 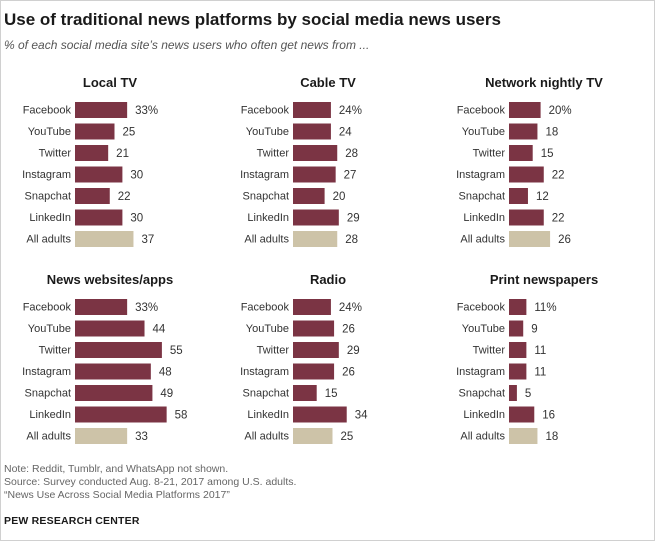 What do you see at coordinates (542, 197) in the screenshot?
I see `value-label: 12` at bounding box center [542, 197].